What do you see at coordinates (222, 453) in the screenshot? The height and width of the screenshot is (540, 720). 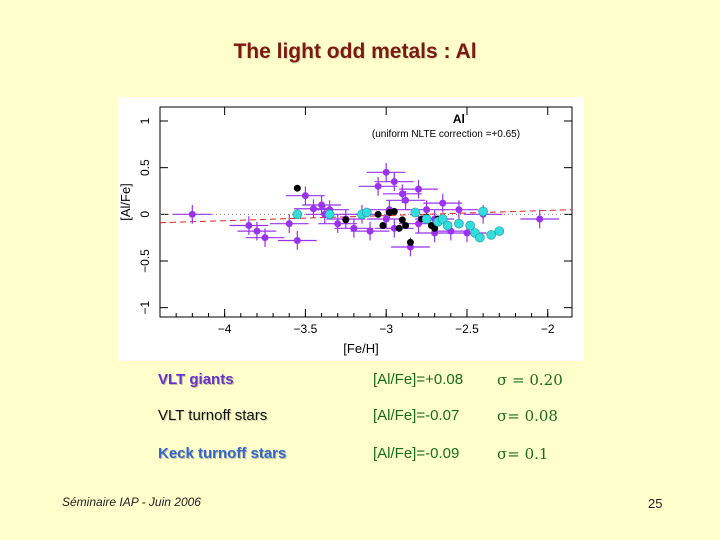 I see `keck-turnoff-label: Keck turnoff stars` at bounding box center [222, 453].